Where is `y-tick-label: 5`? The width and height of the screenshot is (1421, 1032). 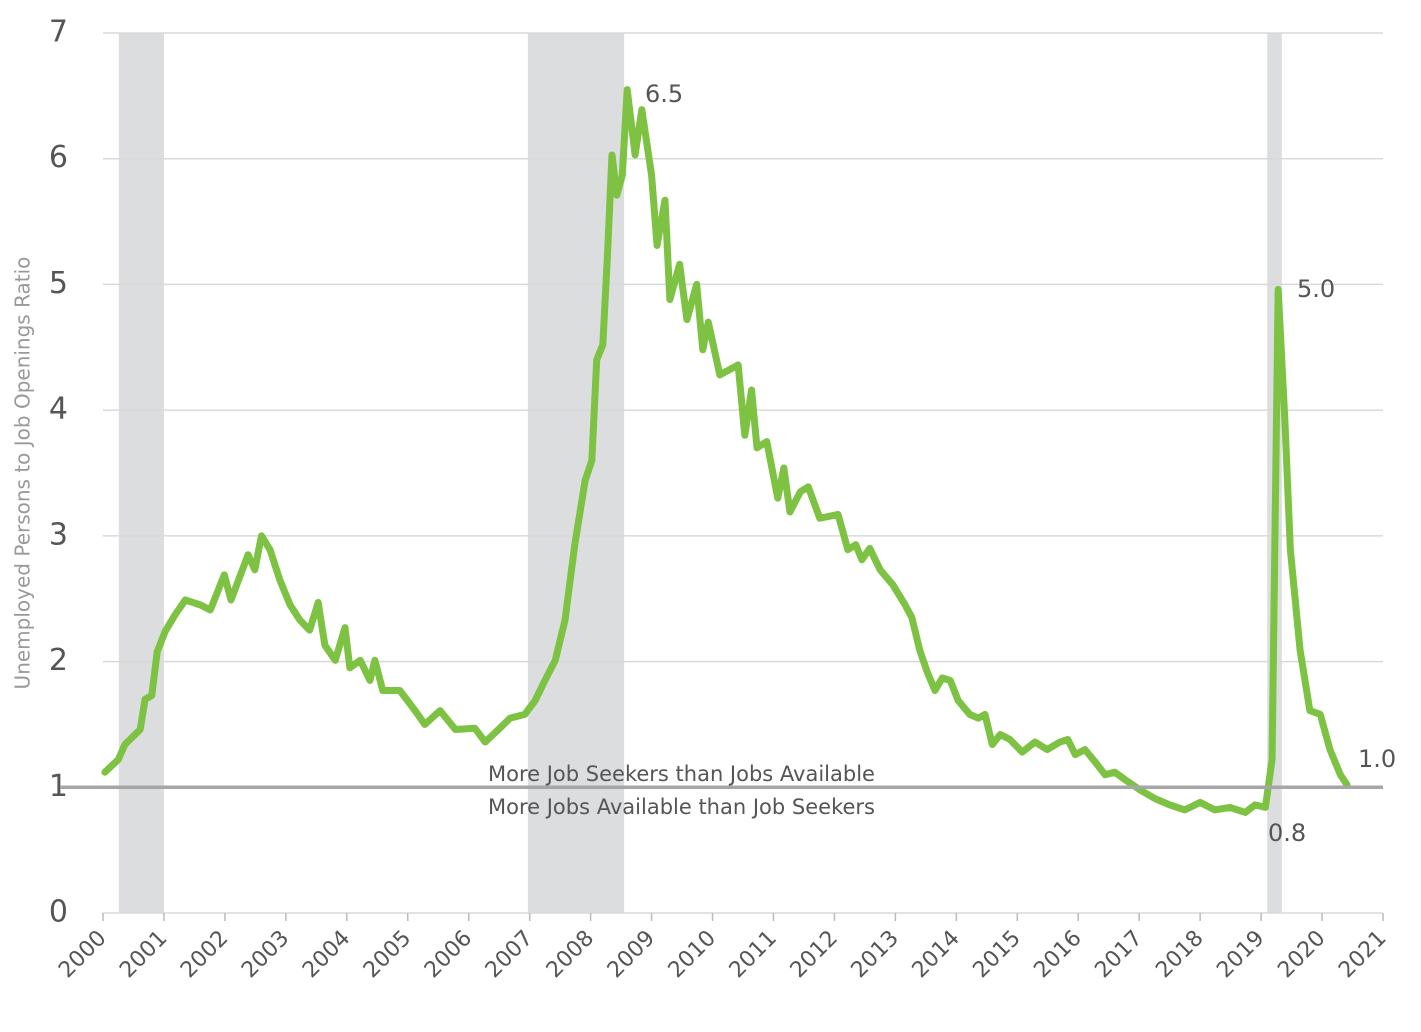 y-tick-label: 5 is located at coordinates (58, 283).